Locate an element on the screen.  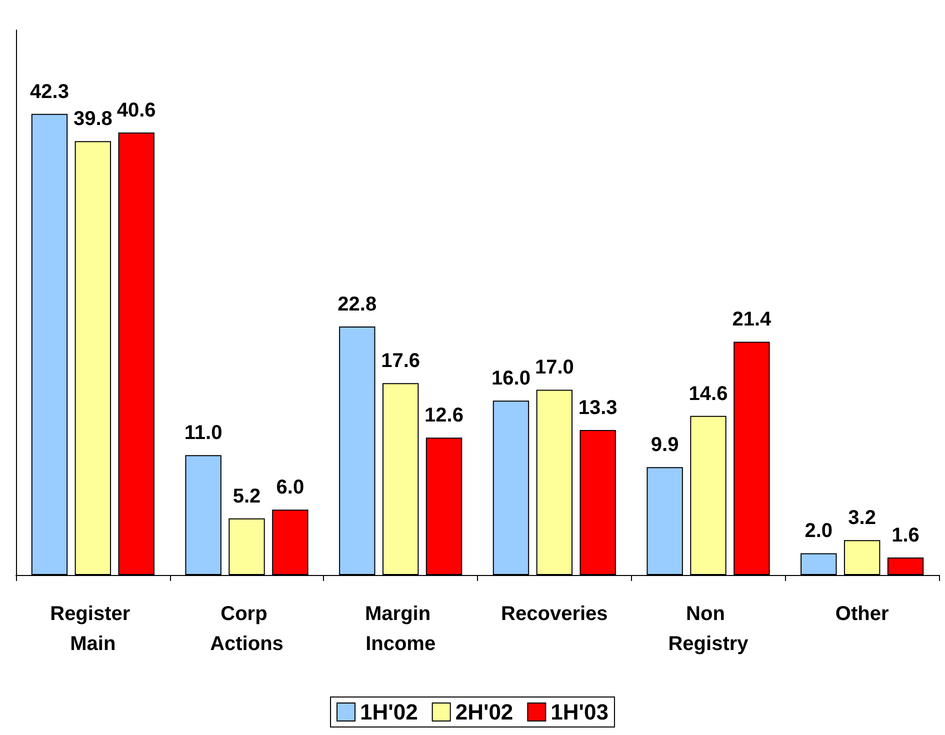
x-tick-label: Non Registry is located at coordinates (709, 629).